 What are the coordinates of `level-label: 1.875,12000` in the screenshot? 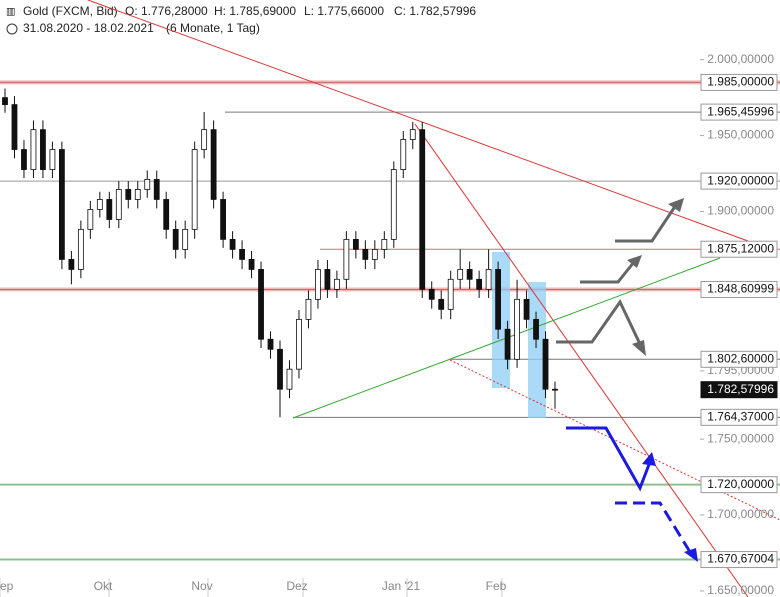 It's located at (740, 248).